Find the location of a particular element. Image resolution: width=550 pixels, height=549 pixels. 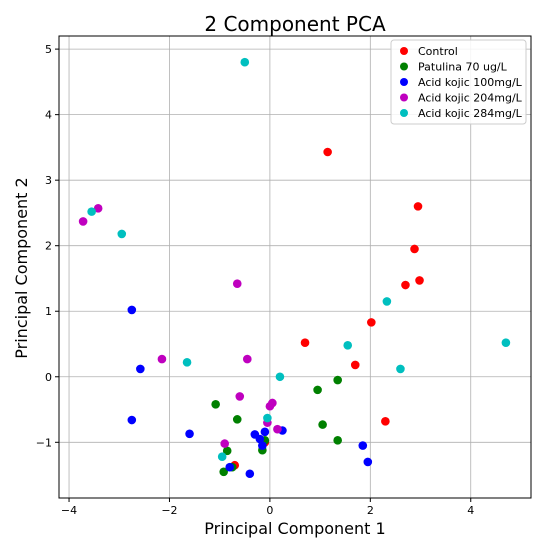

y-tick-label: −1 is located at coordinates (44, 442).